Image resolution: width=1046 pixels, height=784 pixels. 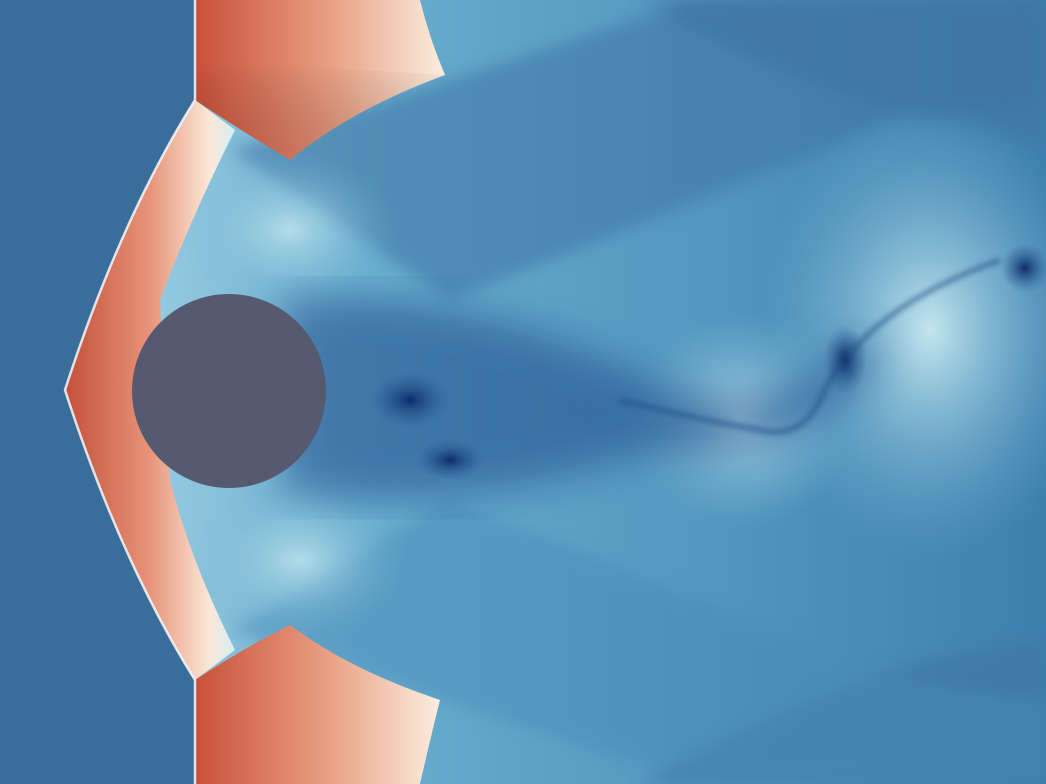 What do you see at coordinates (810, 346) in the screenshot?
I see `shear-layer` at bounding box center [810, 346].